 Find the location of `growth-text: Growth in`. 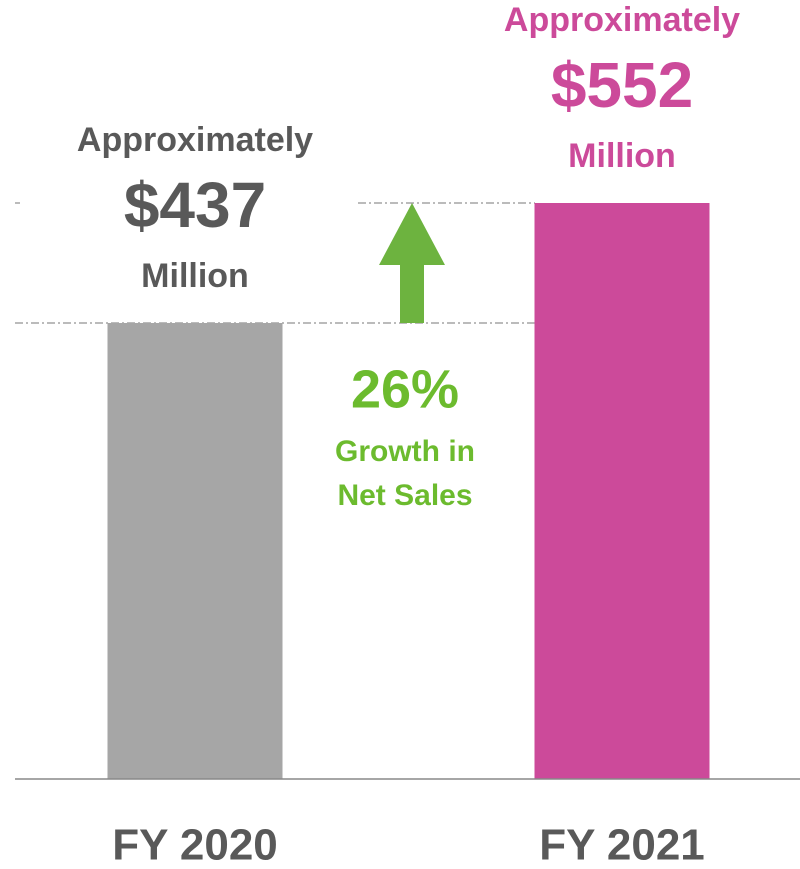

growth-text: Growth in is located at coordinates (405, 451).